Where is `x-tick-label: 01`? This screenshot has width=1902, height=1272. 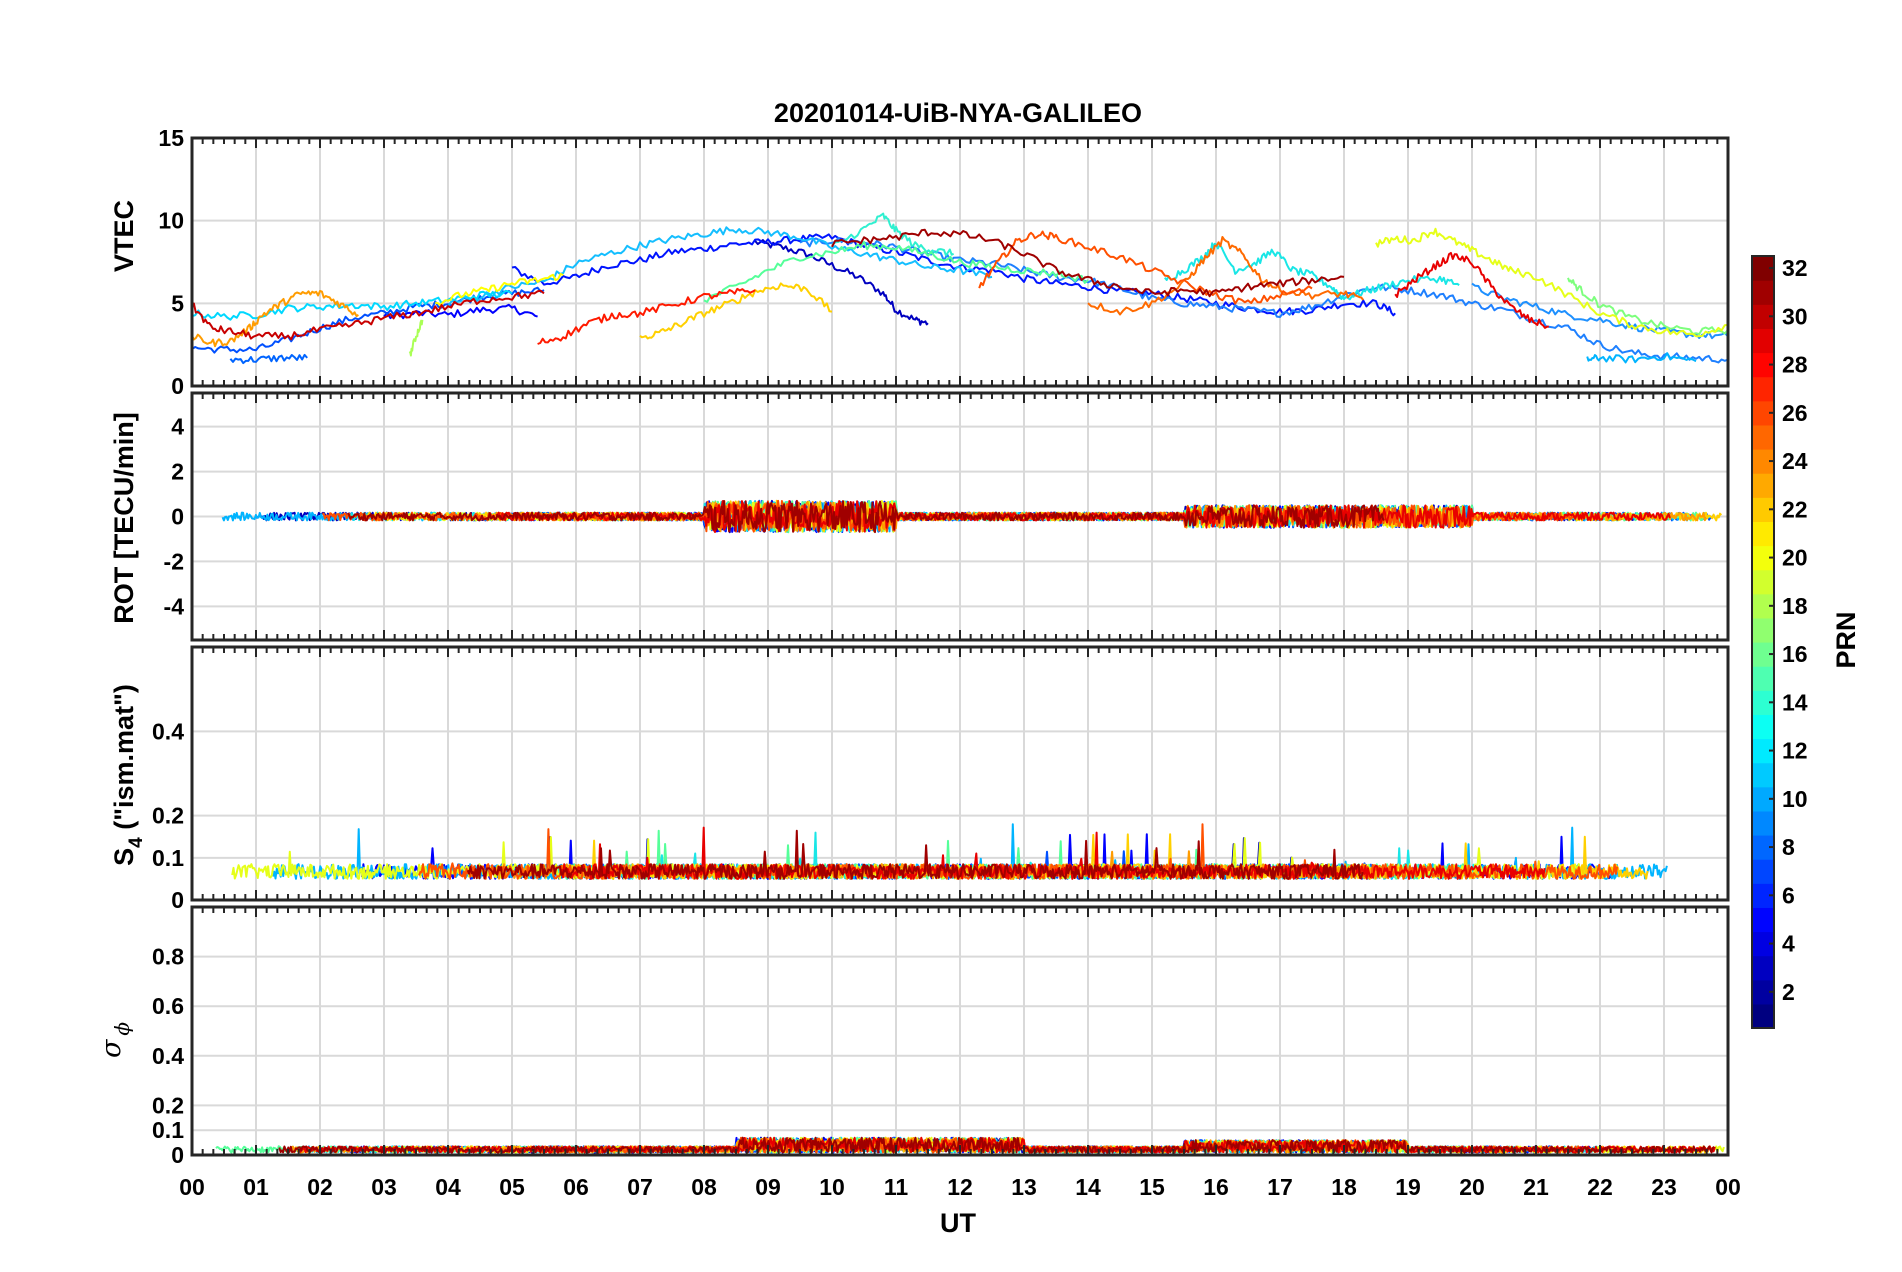
x-tick-label: 01 is located at coordinates (256, 1187).